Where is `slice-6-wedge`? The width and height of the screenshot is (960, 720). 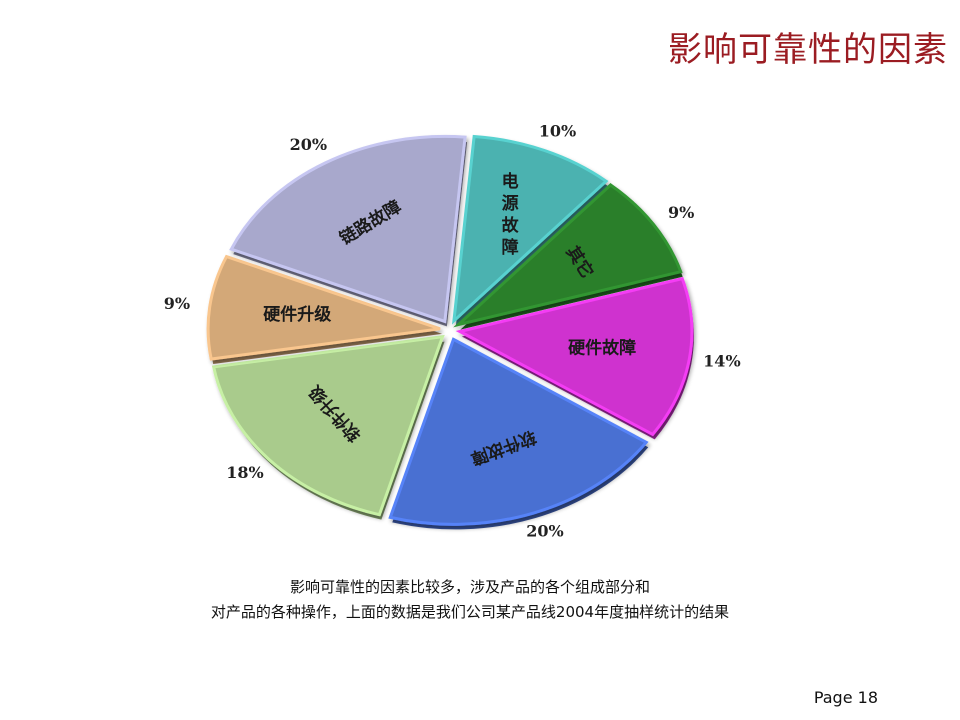
slice-6-wedge is located at coordinates (323, 307).